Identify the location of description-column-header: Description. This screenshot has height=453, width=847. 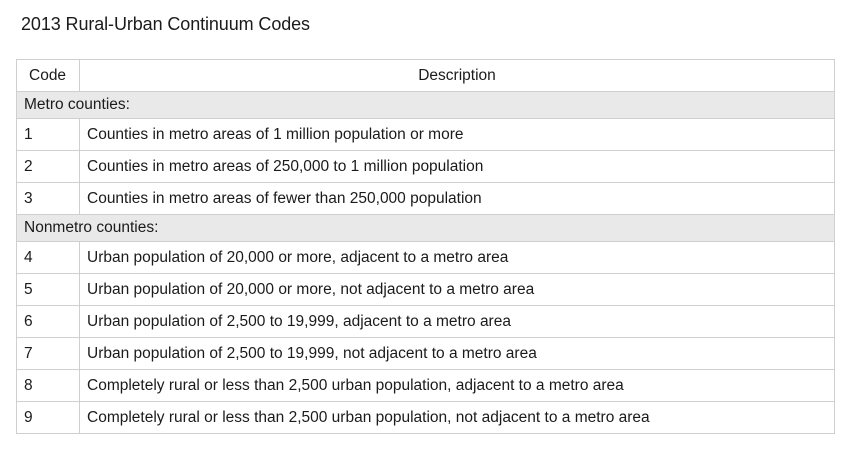
(457, 75).